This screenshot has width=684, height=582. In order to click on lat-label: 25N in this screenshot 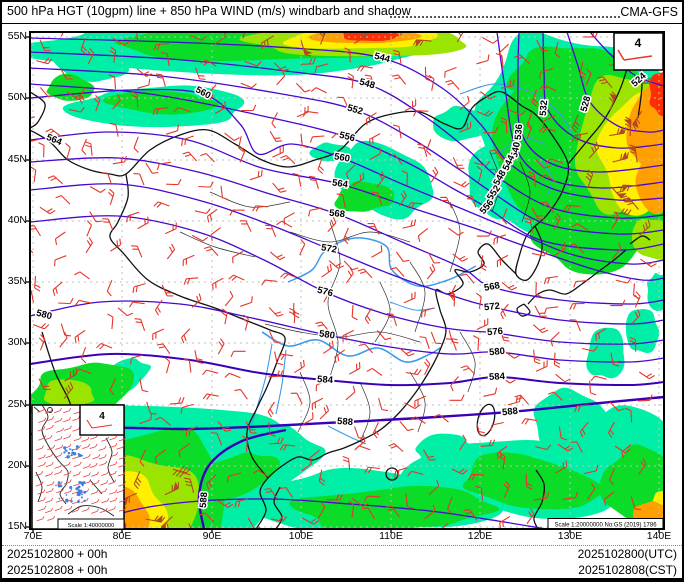, I will do `click(17, 404)`.